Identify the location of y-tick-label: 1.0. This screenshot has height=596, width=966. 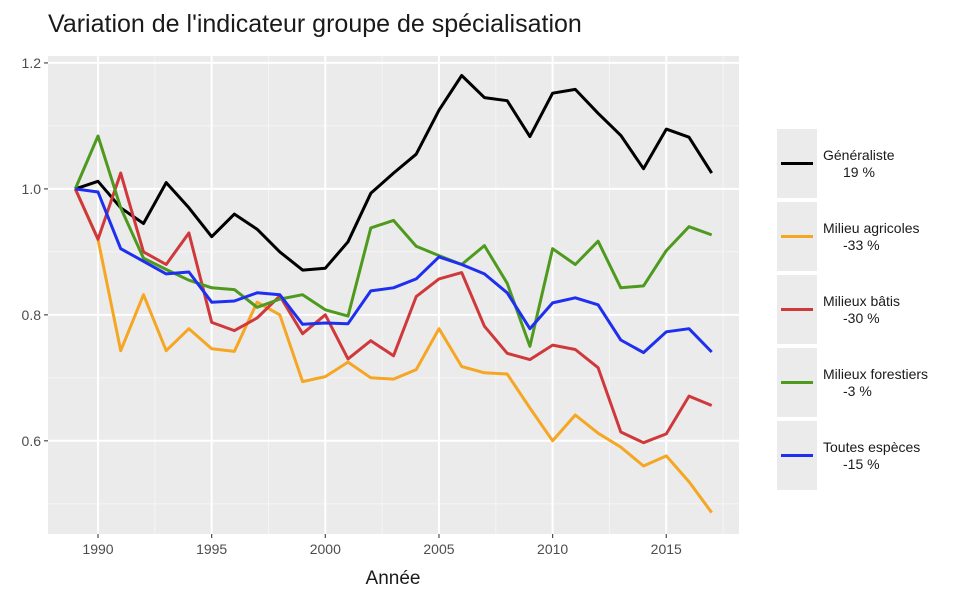
(32, 189).